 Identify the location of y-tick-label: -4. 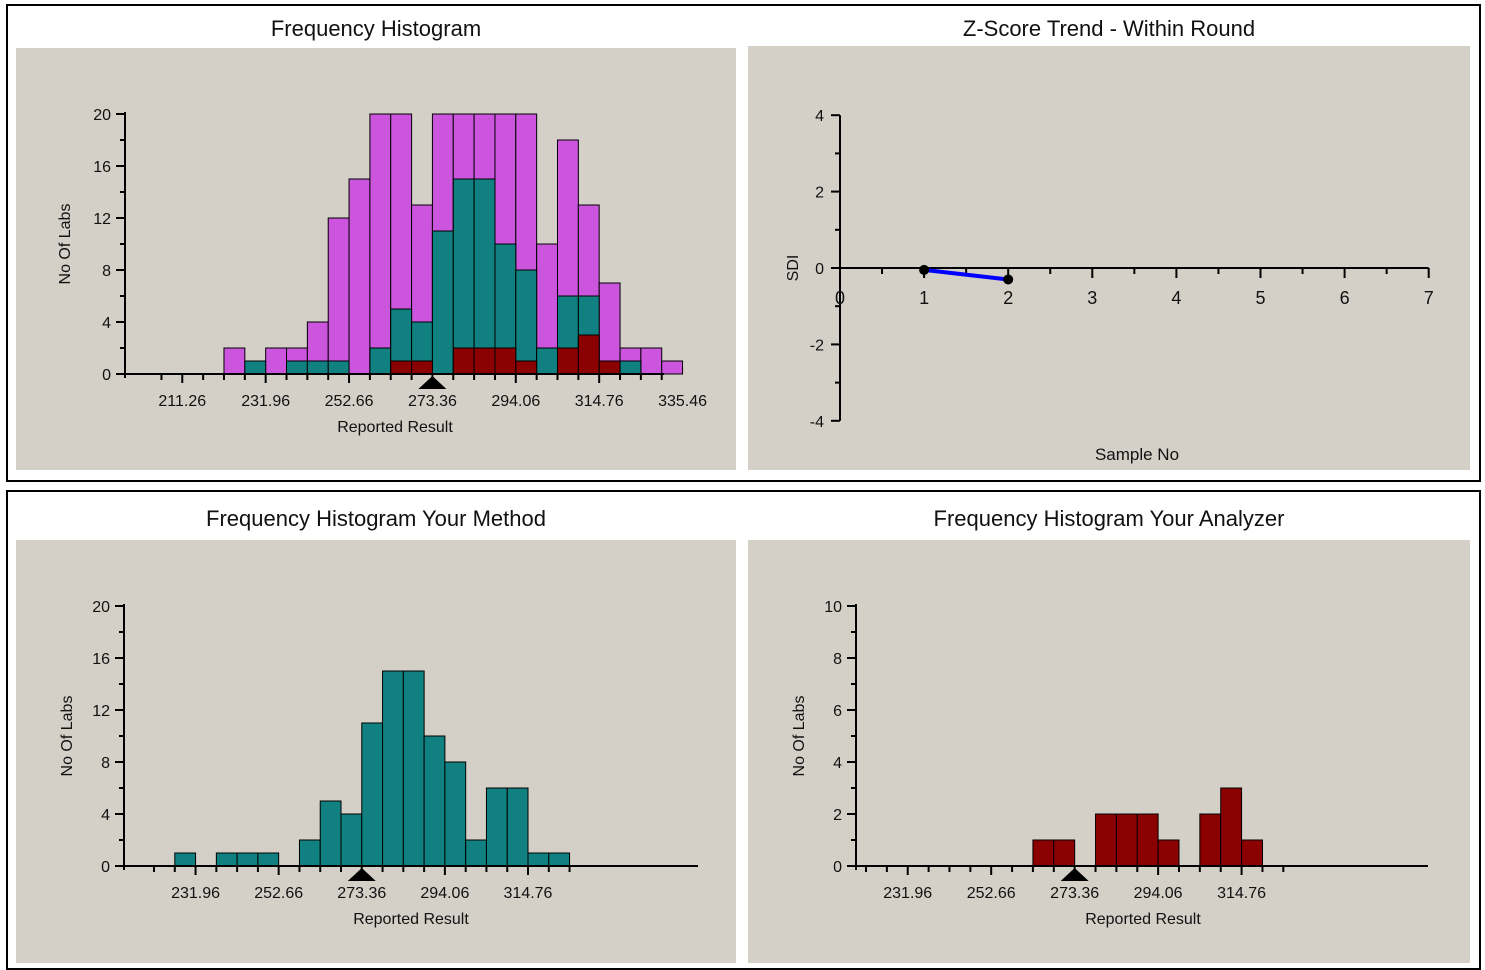
(817, 422).